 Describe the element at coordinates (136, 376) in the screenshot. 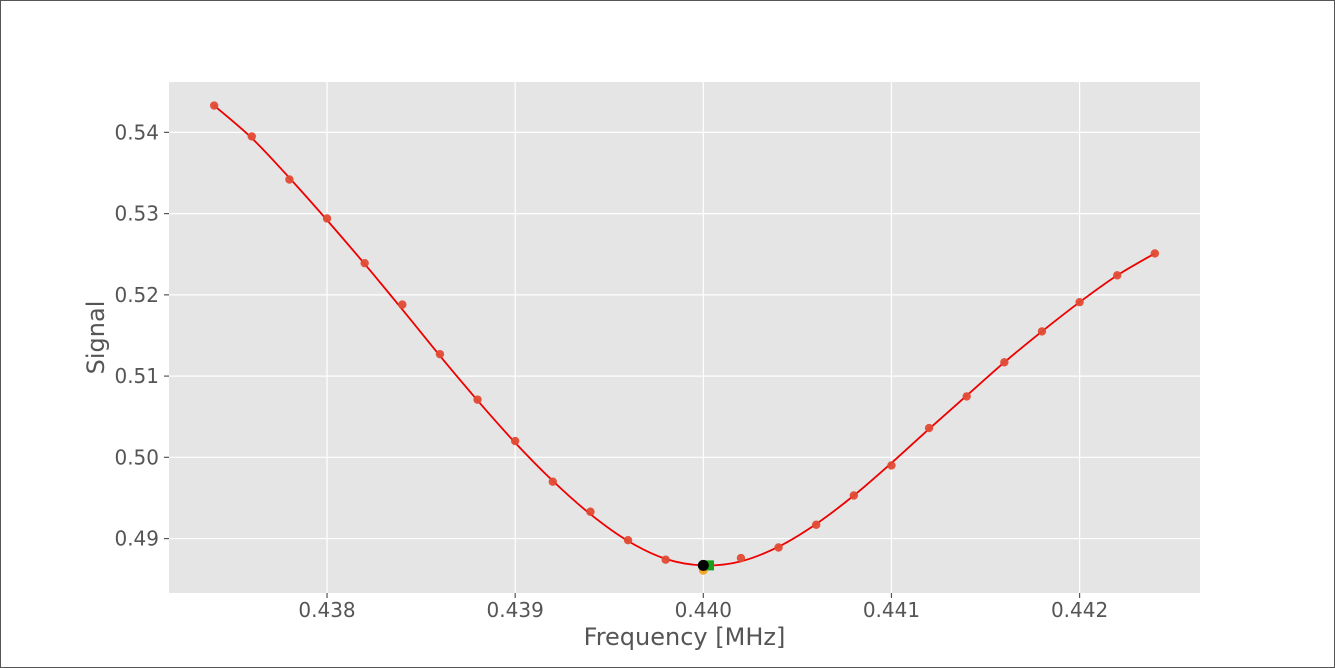

I see `y-tick-label: 0.51` at that location.